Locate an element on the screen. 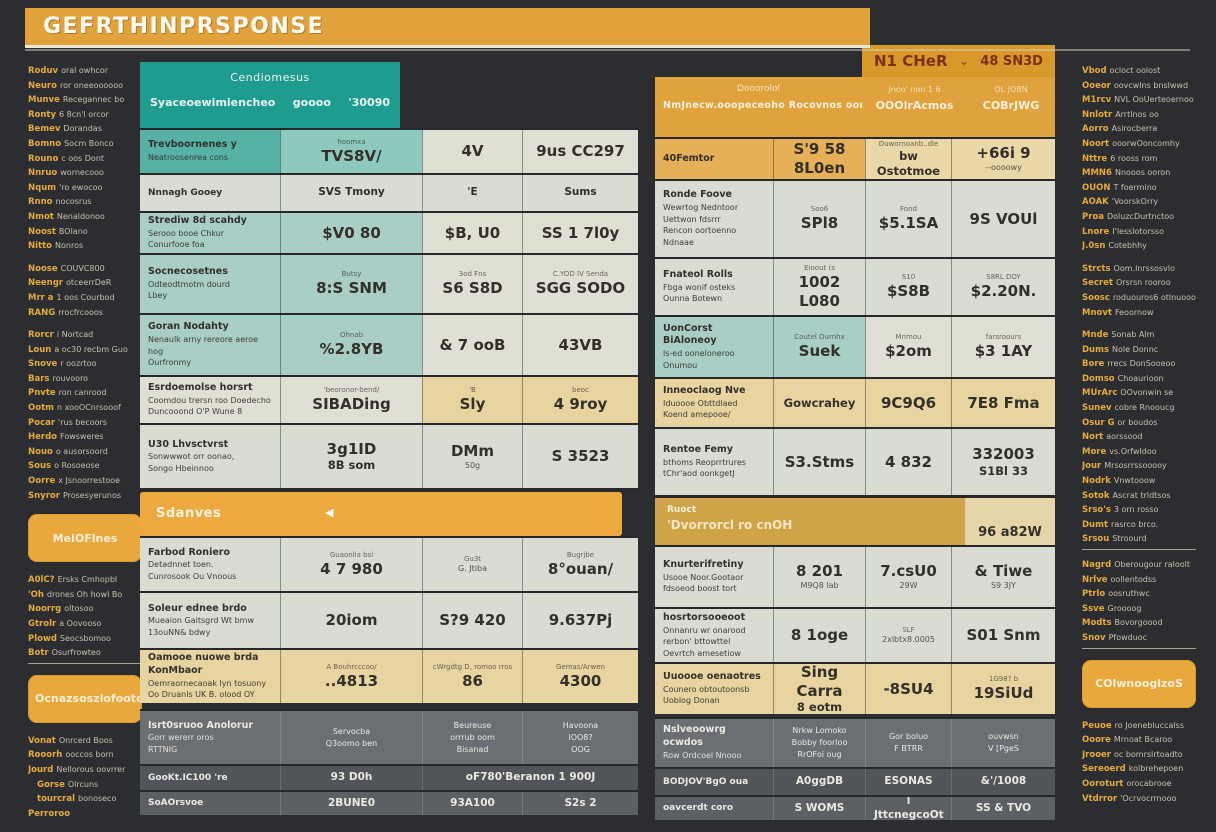 The image size is (1216, 832). legend-text: nocosrus is located at coordinates (73, 202).